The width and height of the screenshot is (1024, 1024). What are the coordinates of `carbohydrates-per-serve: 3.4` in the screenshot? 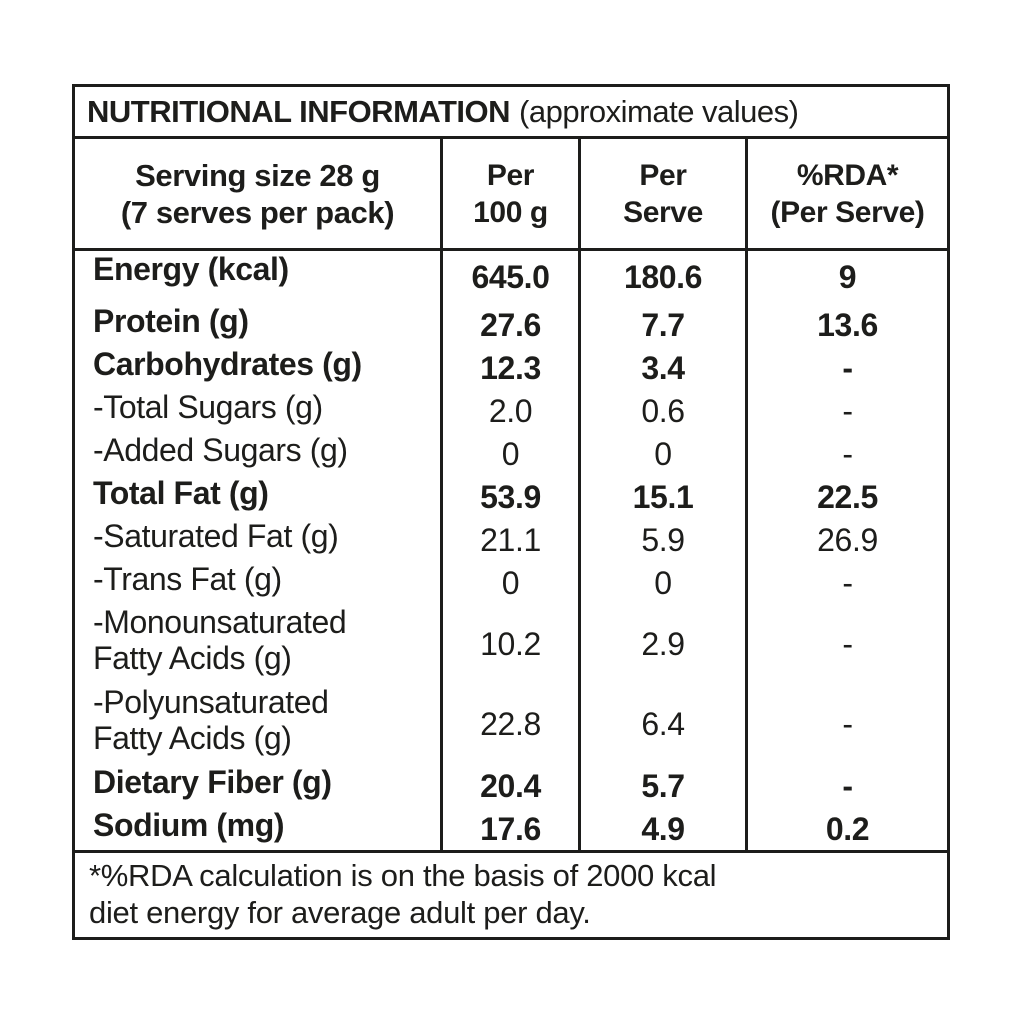 It's located at (661, 367).